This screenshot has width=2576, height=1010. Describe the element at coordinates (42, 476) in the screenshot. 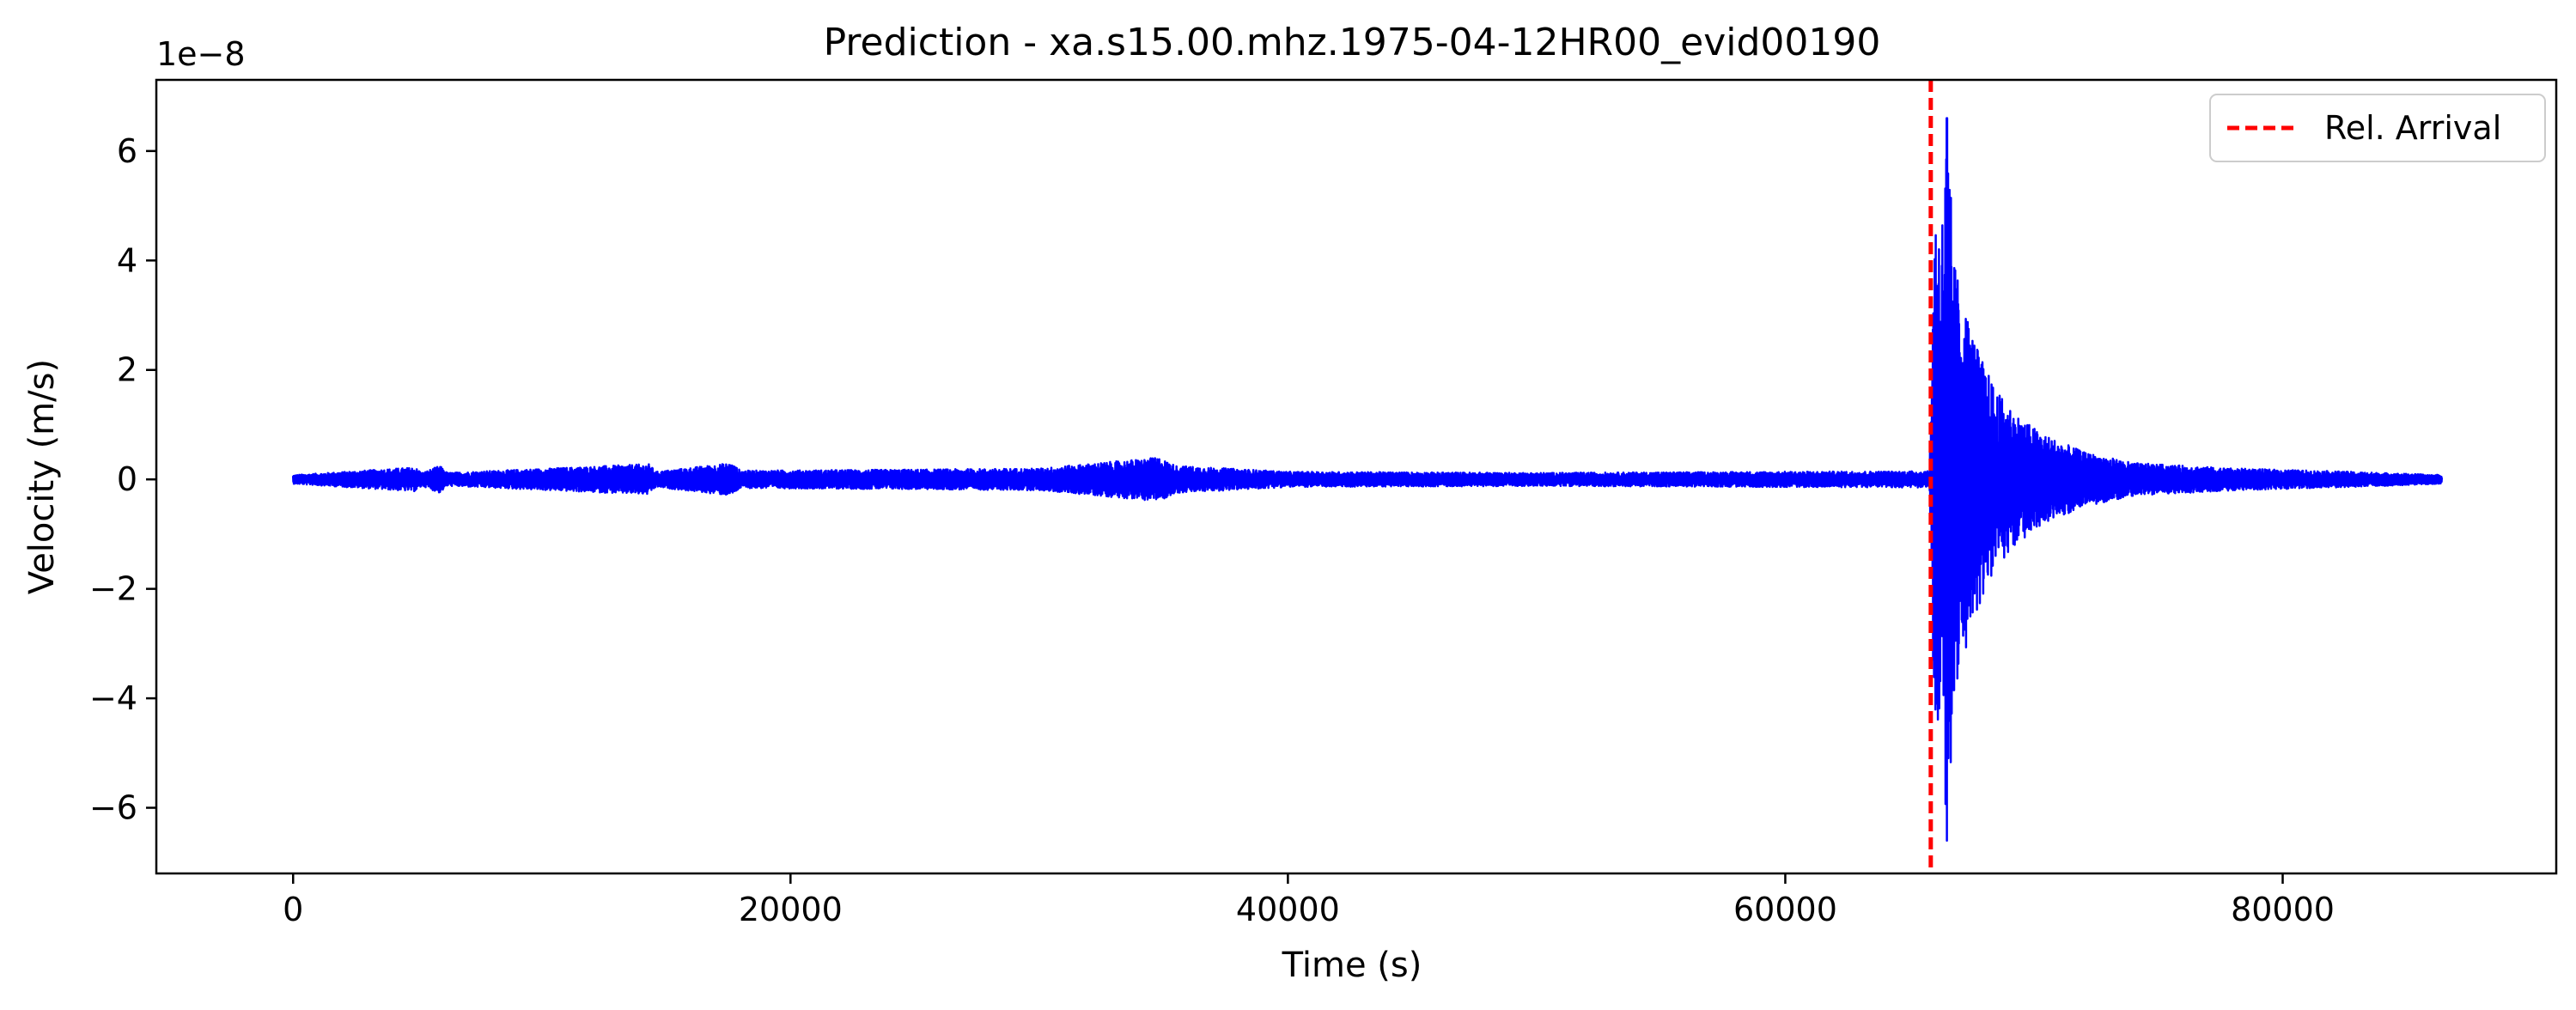

I see `y-axis-label: Velocity (m/s)` at that location.